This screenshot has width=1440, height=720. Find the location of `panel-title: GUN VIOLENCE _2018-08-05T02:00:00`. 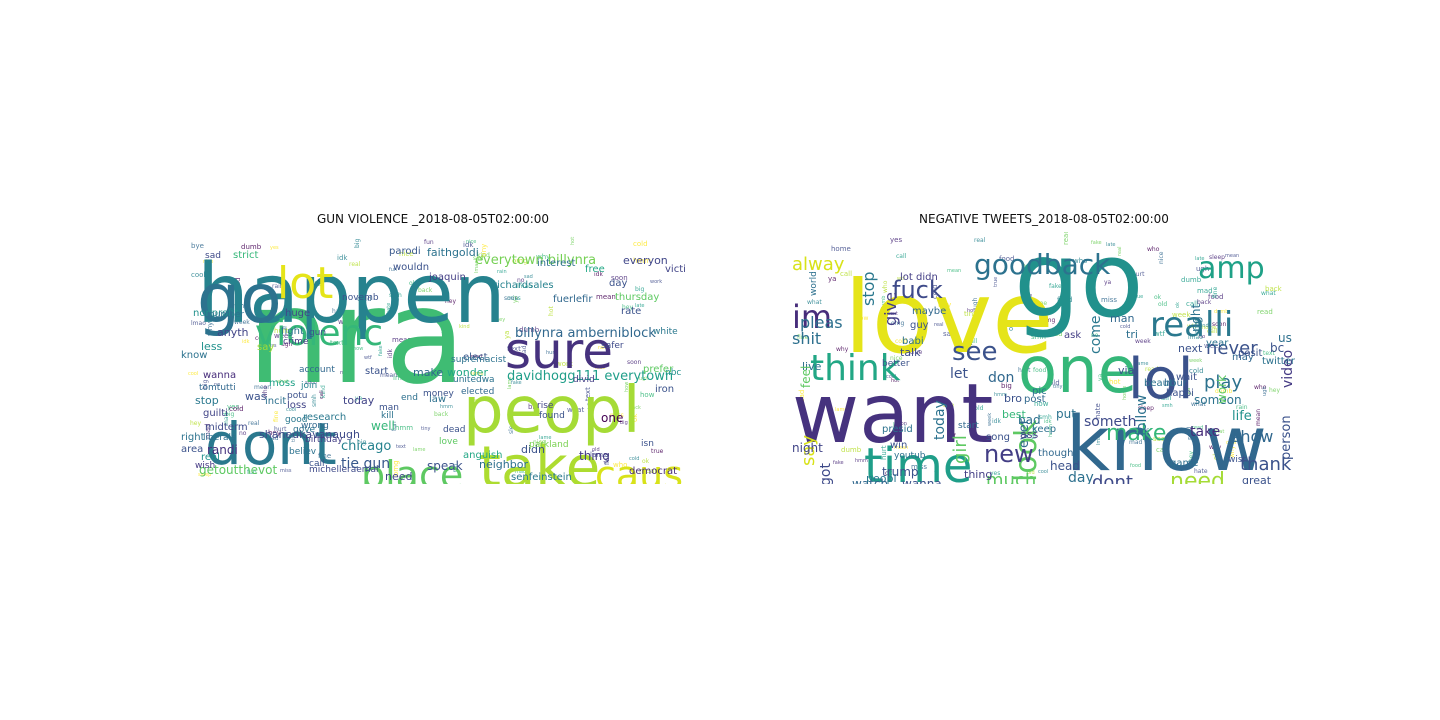

panel-title: GUN VIOLENCE _2018-08-05T02:00:00 is located at coordinates (433, 219).